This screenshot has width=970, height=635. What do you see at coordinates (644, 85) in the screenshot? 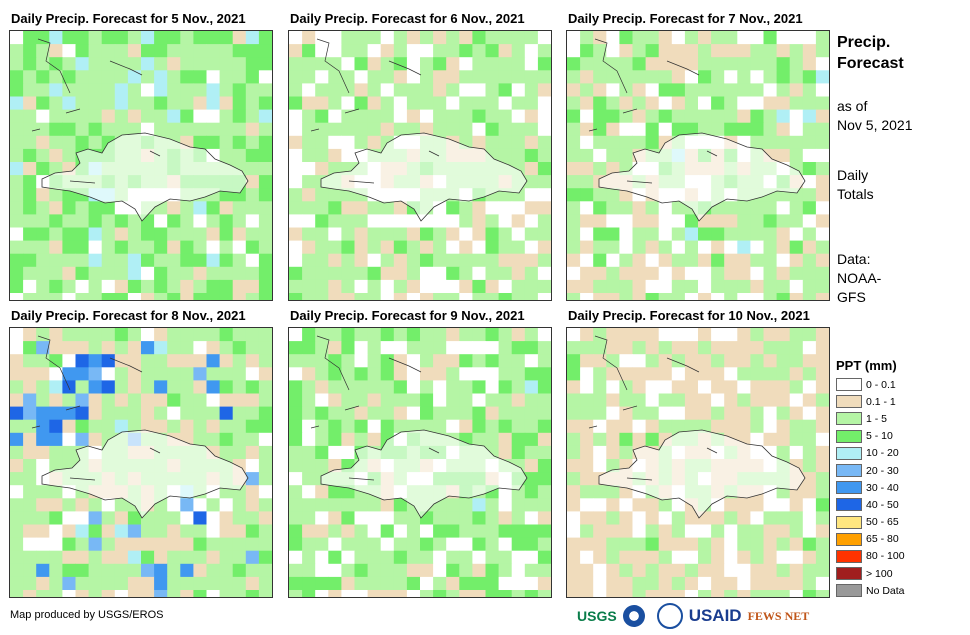
I see `coastline-islands` at bounding box center [644, 85].